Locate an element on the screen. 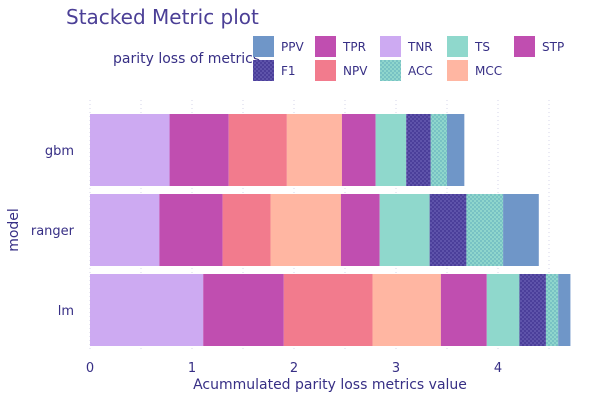 This screenshot has height=400, width=600. legend-label: STP is located at coordinates (553, 47).